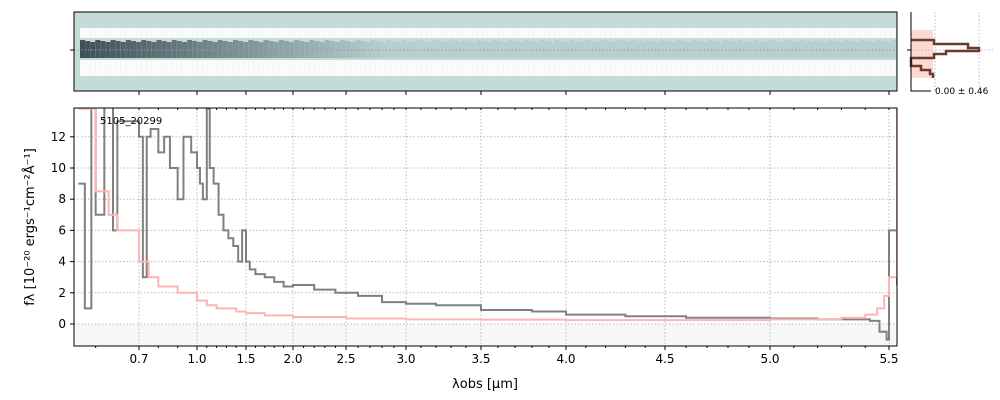  What do you see at coordinates (62, 199) in the screenshot?
I see `y-tick-label: 8` at bounding box center [62, 199].